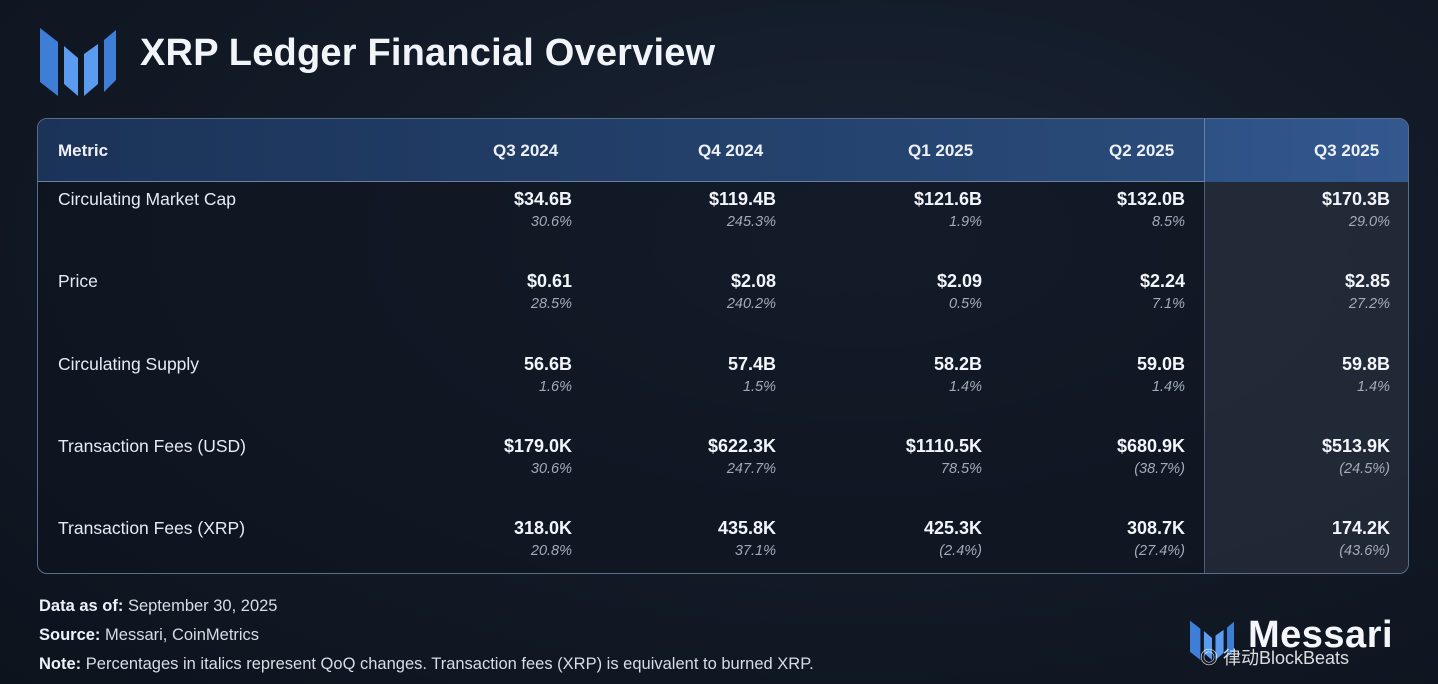 The width and height of the screenshot is (1438, 684). Describe the element at coordinates (81, 606) in the screenshot. I see `data-as-of-label: Data as of:` at that location.